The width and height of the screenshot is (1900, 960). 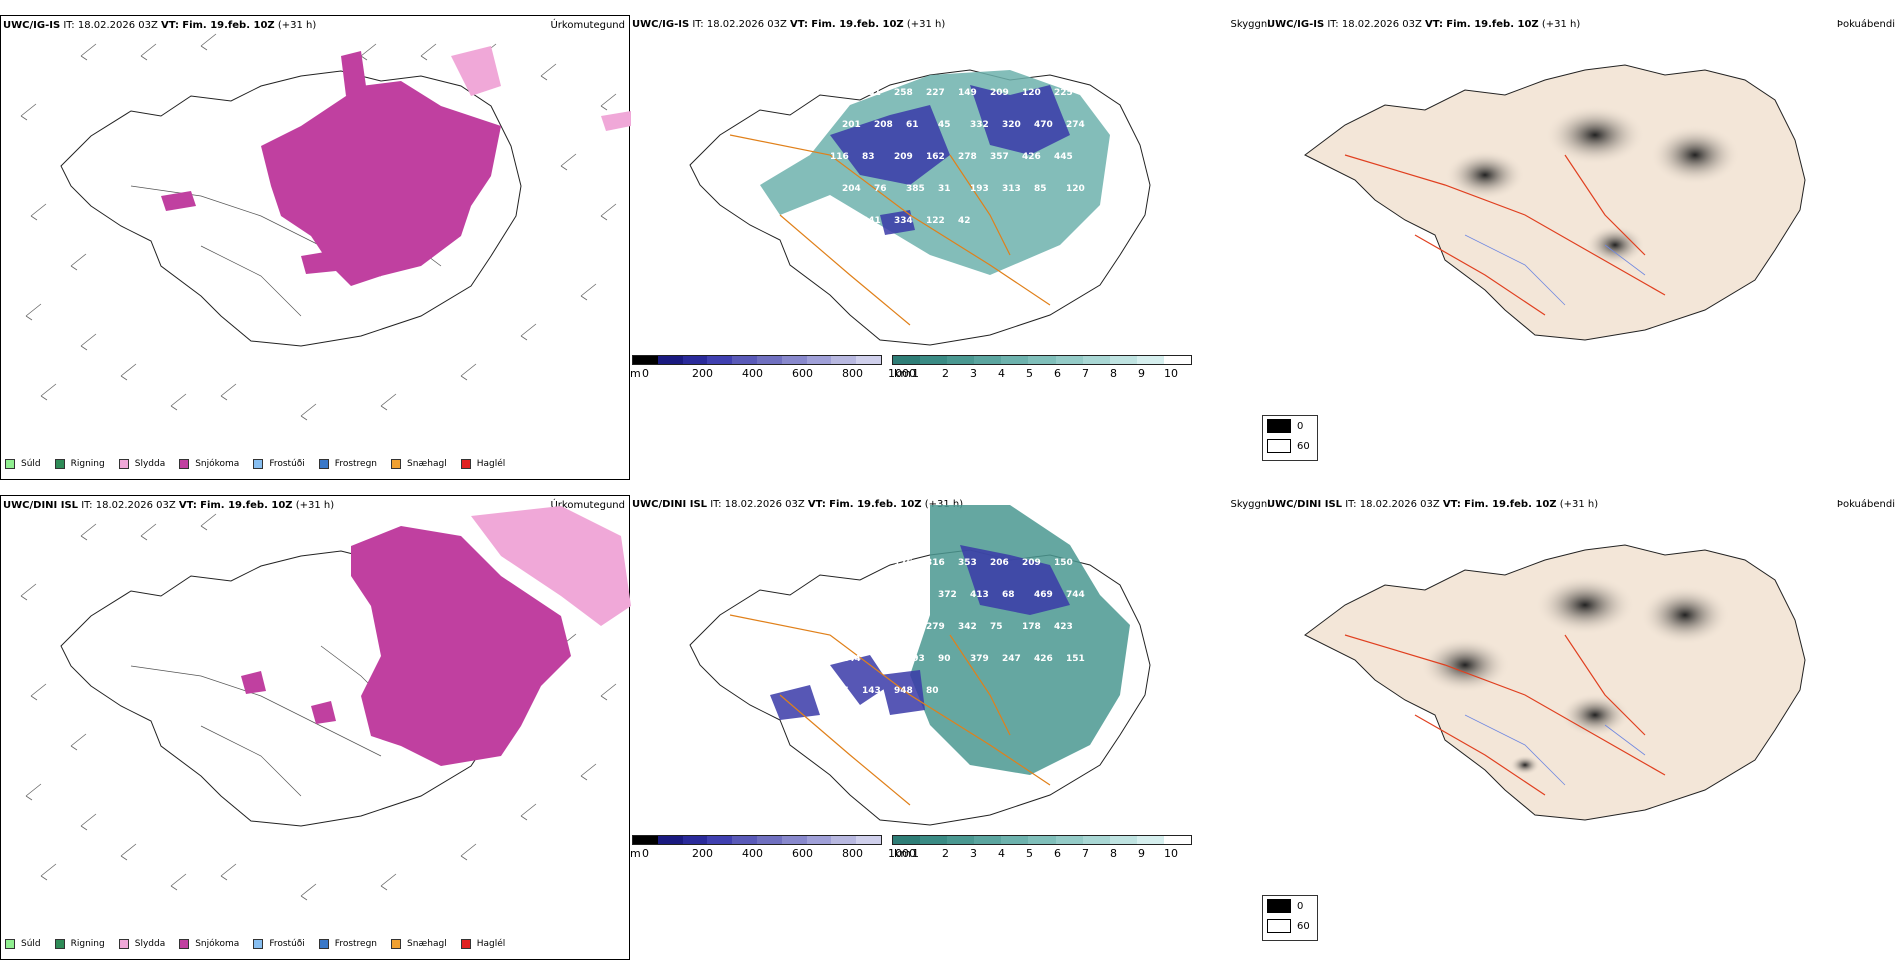 What do you see at coordinates (635, 853) in the screenshot?
I see `cloud-base-unit: m` at bounding box center [635, 853].